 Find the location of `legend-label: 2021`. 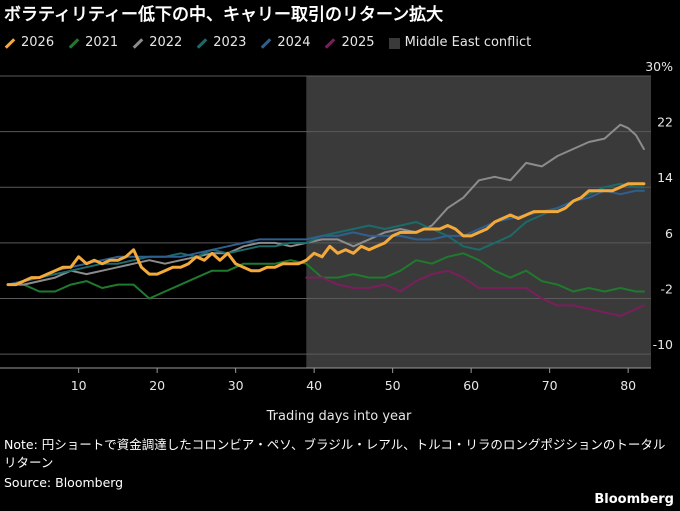

legend-label: 2021 is located at coordinates (102, 42).